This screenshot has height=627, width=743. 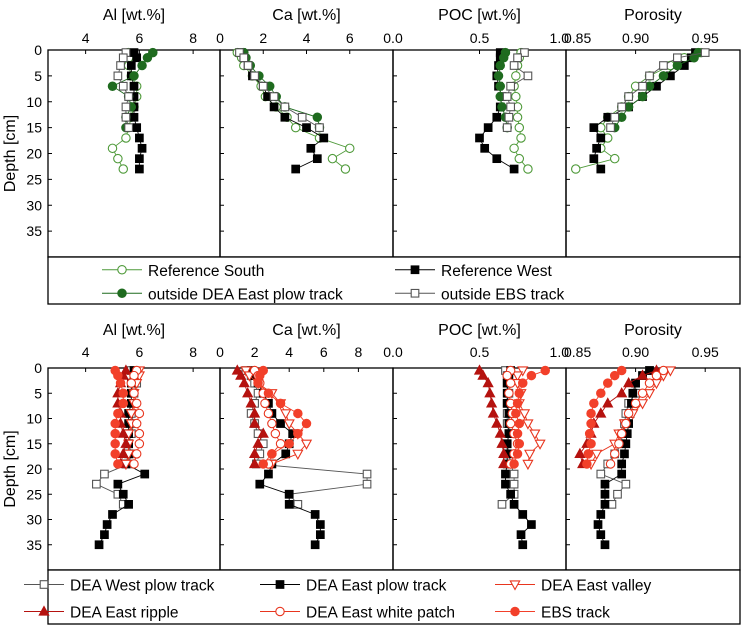 What do you see at coordinates (658, 90) in the screenshot?
I see `series-outside-ebs-track` at bounding box center [658, 90].